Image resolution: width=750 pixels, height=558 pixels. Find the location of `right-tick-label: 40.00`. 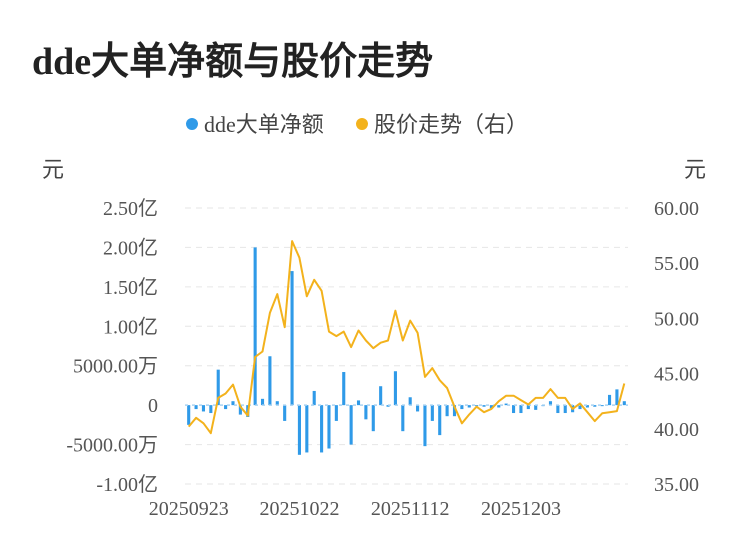

right-tick-label: 40.00 is located at coordinates (676, 430).